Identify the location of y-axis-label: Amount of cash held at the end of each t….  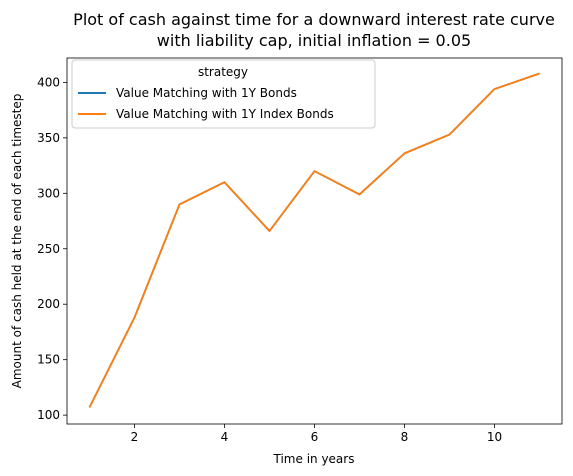
(17, 241).